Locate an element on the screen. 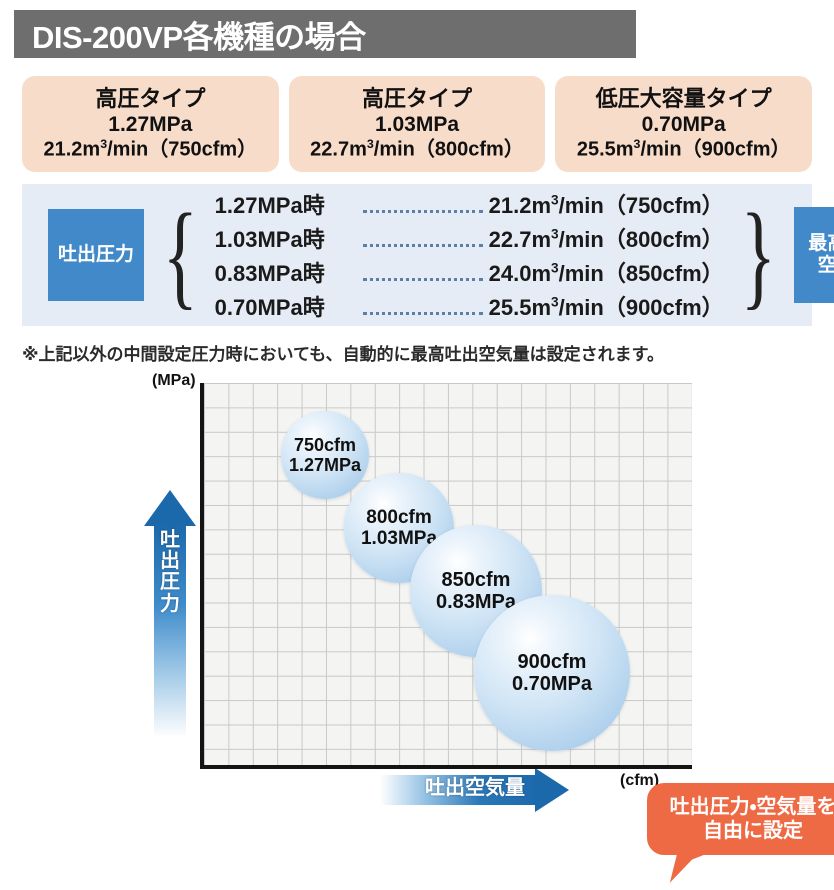 This screenshot has height=890, width=834. footnote-text: ※上記以外の中間設定圧力時においても、自動的に最高吐出空気量は設定されます。 is located at coordinates (343, 354).